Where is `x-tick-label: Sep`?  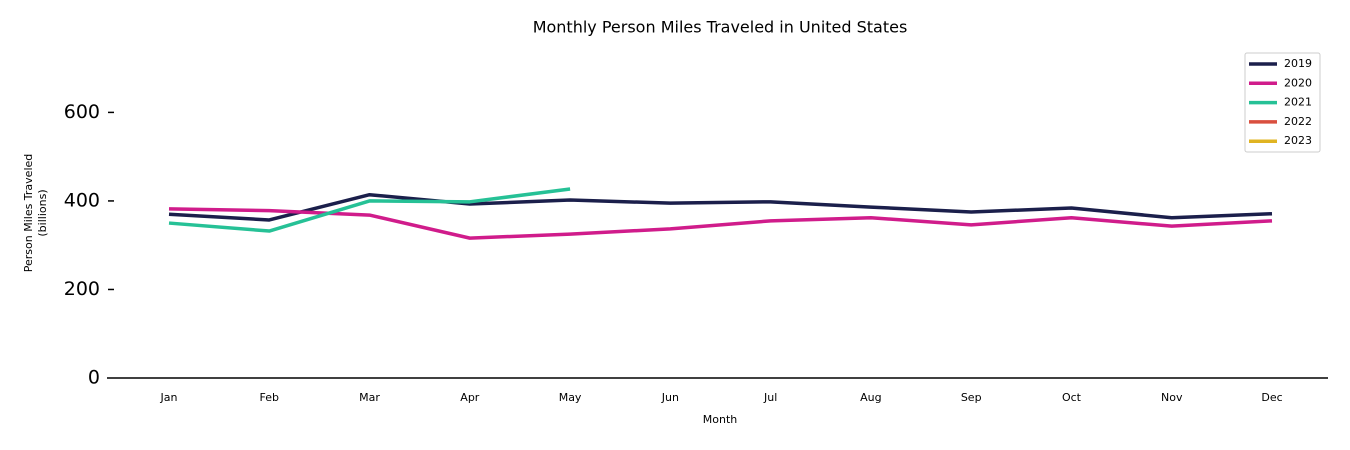 x-tick-label: Sep is located at coordinates (971, 397).